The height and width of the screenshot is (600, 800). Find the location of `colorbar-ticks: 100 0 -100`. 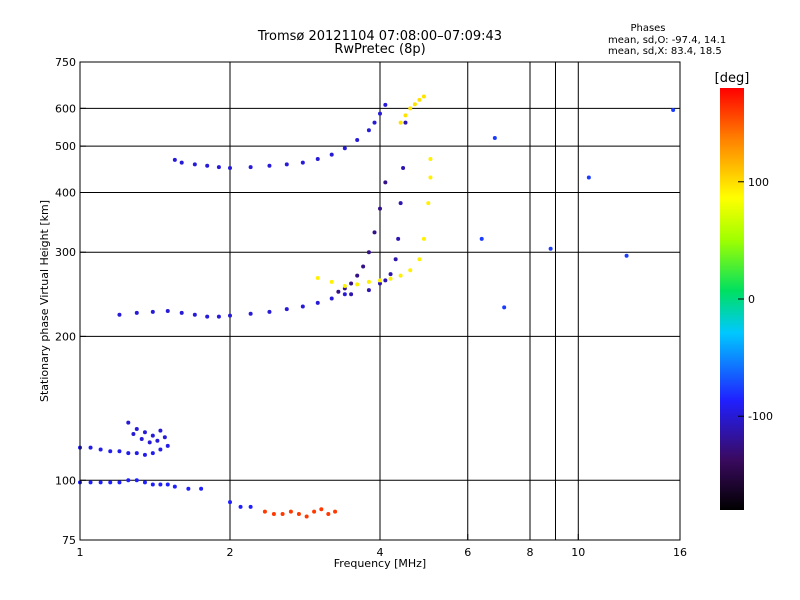

colorbar-ticks: 100 0 -100 is located at coordinates (755, 299).